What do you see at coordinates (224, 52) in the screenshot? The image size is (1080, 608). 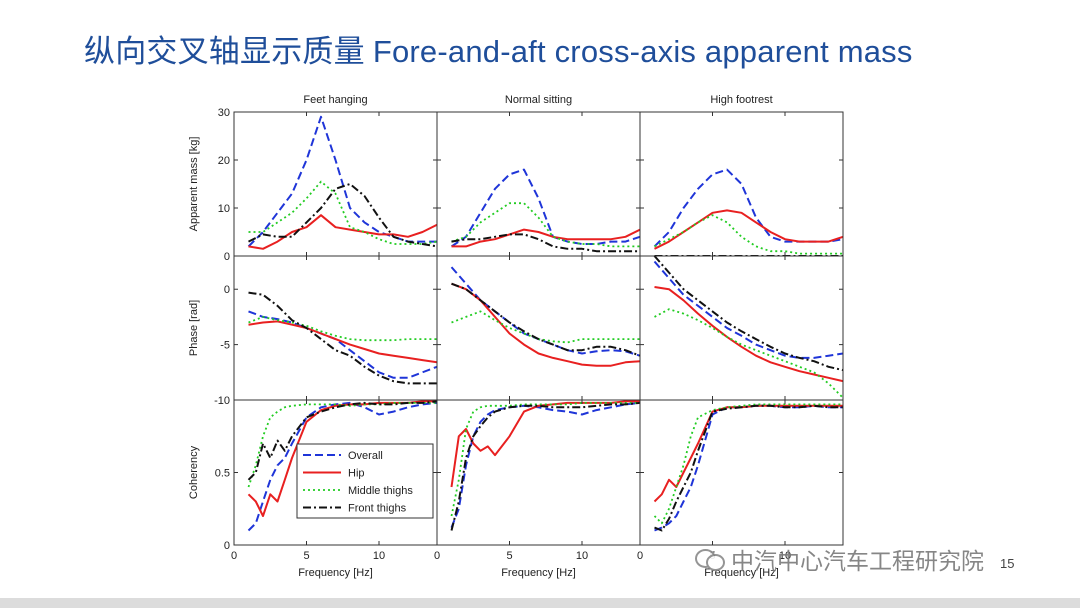 I see `title-chinese: 纵向交叉轴显示质量` at bounding box center [224, 52].